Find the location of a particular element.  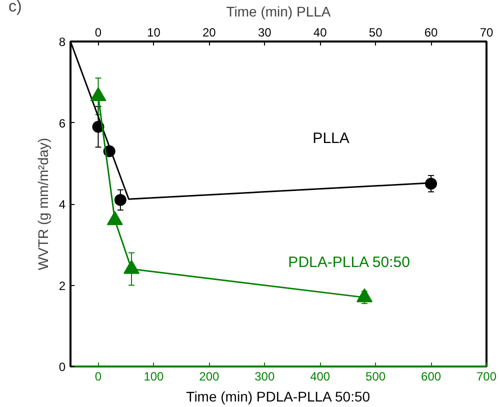

y-tick-label: 8 is located at coordinates (62, 42).